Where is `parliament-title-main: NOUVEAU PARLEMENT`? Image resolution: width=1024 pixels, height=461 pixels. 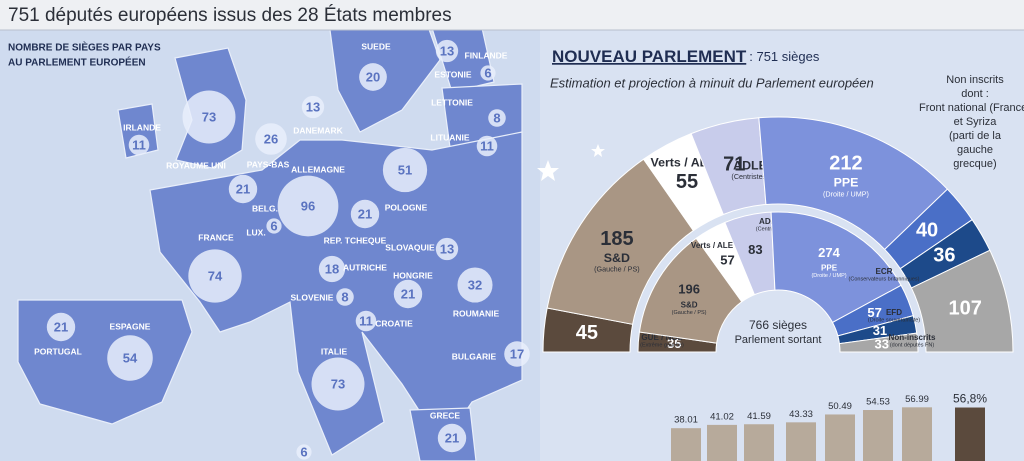 parliament-title-main: NOUVEAU PARLEMENT is located at coordinates (649, 56).